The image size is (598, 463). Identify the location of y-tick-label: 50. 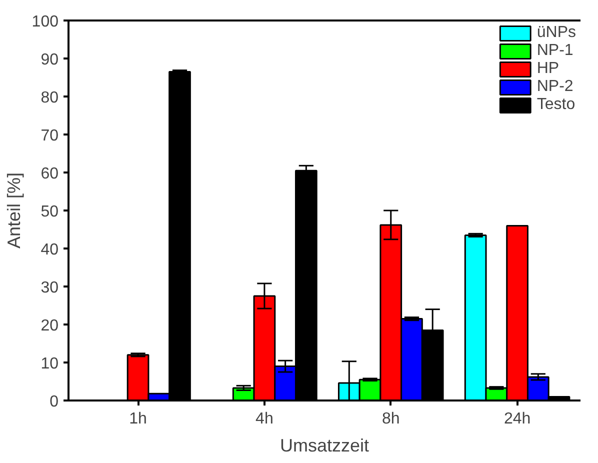
(49, 212).